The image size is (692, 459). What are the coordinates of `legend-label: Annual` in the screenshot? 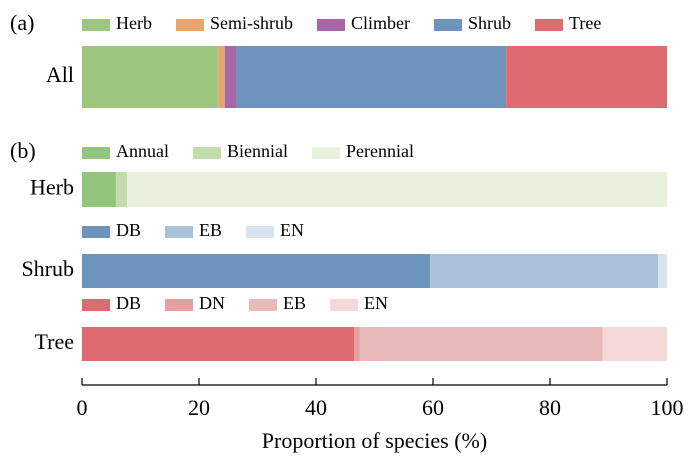 It's located at (142, 151).